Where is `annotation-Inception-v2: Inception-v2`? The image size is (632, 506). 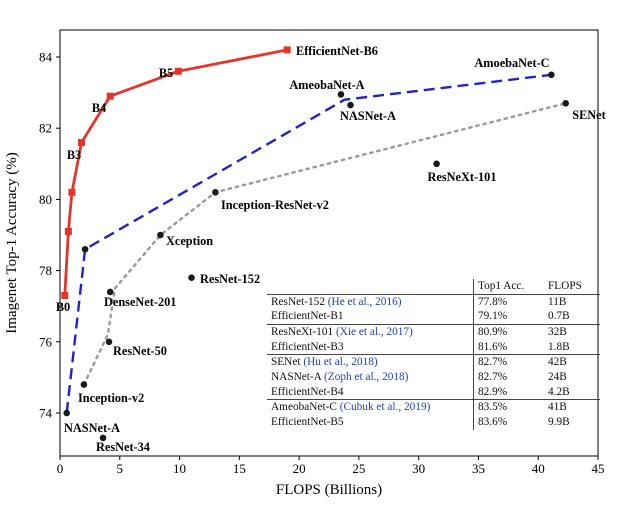 annotation-Inception-v2: Inception-v2 is located at coordinates (111, 398).